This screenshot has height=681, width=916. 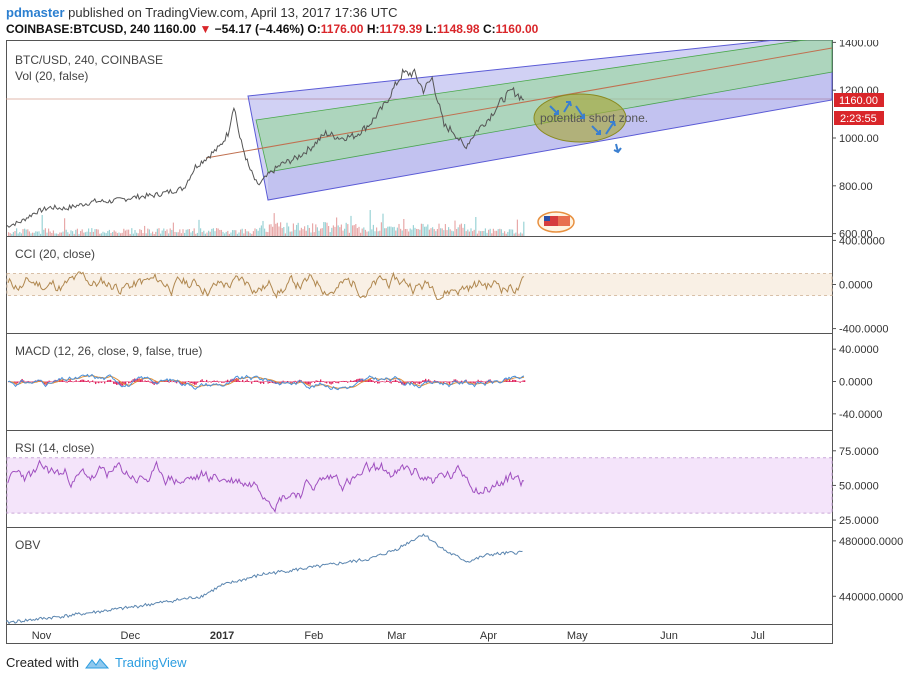 I want to click on price-change: −54.17 (−4.46%), so click(x=259, y=29).